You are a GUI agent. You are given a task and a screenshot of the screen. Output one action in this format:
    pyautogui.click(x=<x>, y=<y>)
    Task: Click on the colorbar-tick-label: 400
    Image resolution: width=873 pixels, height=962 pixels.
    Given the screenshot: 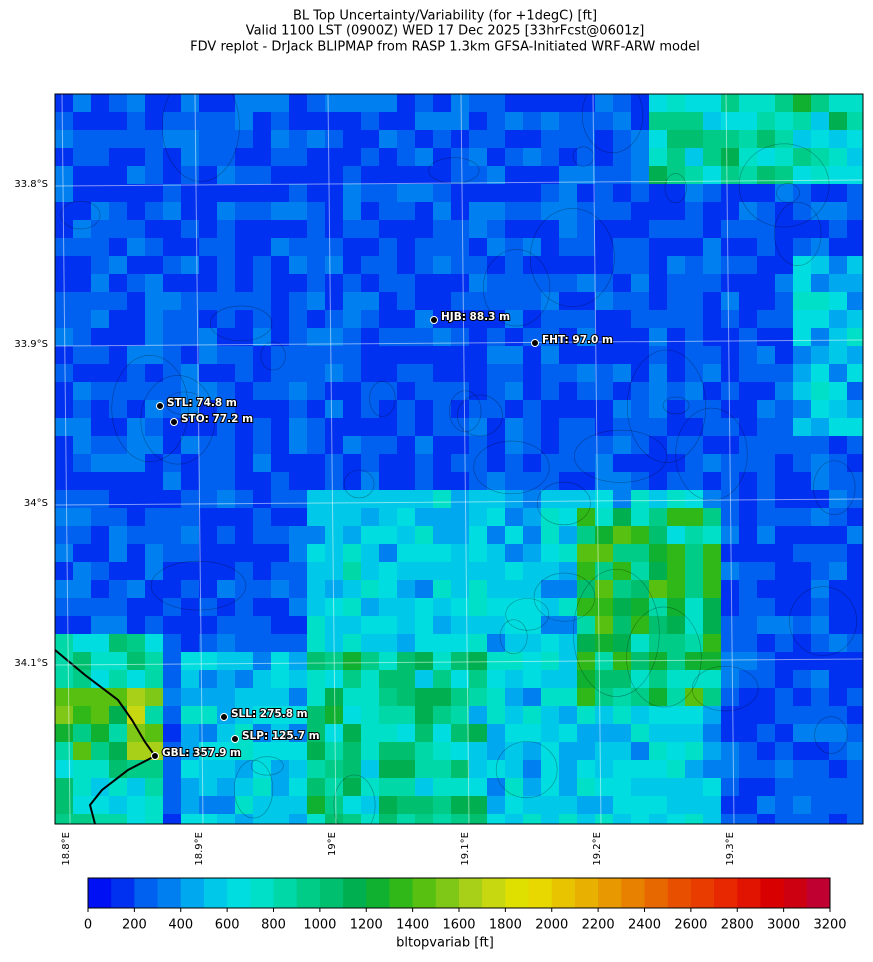 What is the action you would take?
    pyautogui.click(x=180, y=925)
    